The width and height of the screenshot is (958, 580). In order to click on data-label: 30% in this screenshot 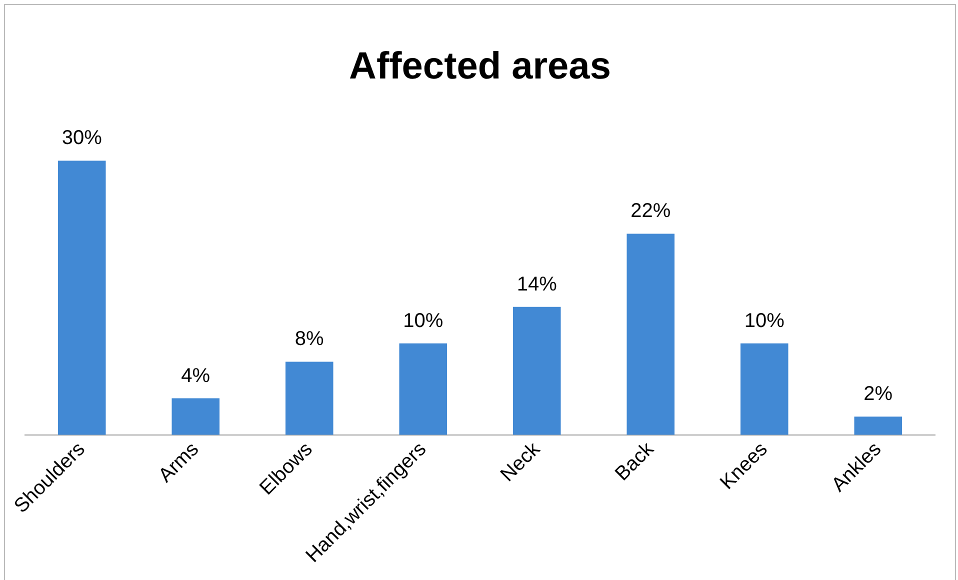, I will do `click(82, 138)`.